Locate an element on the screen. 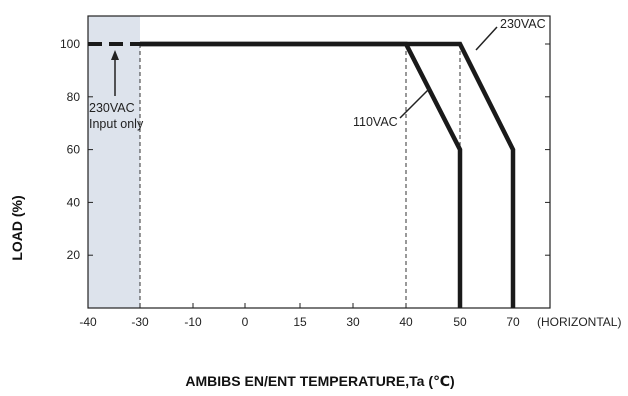  y-tick-label: 100 is located at coordinates (70, 44).